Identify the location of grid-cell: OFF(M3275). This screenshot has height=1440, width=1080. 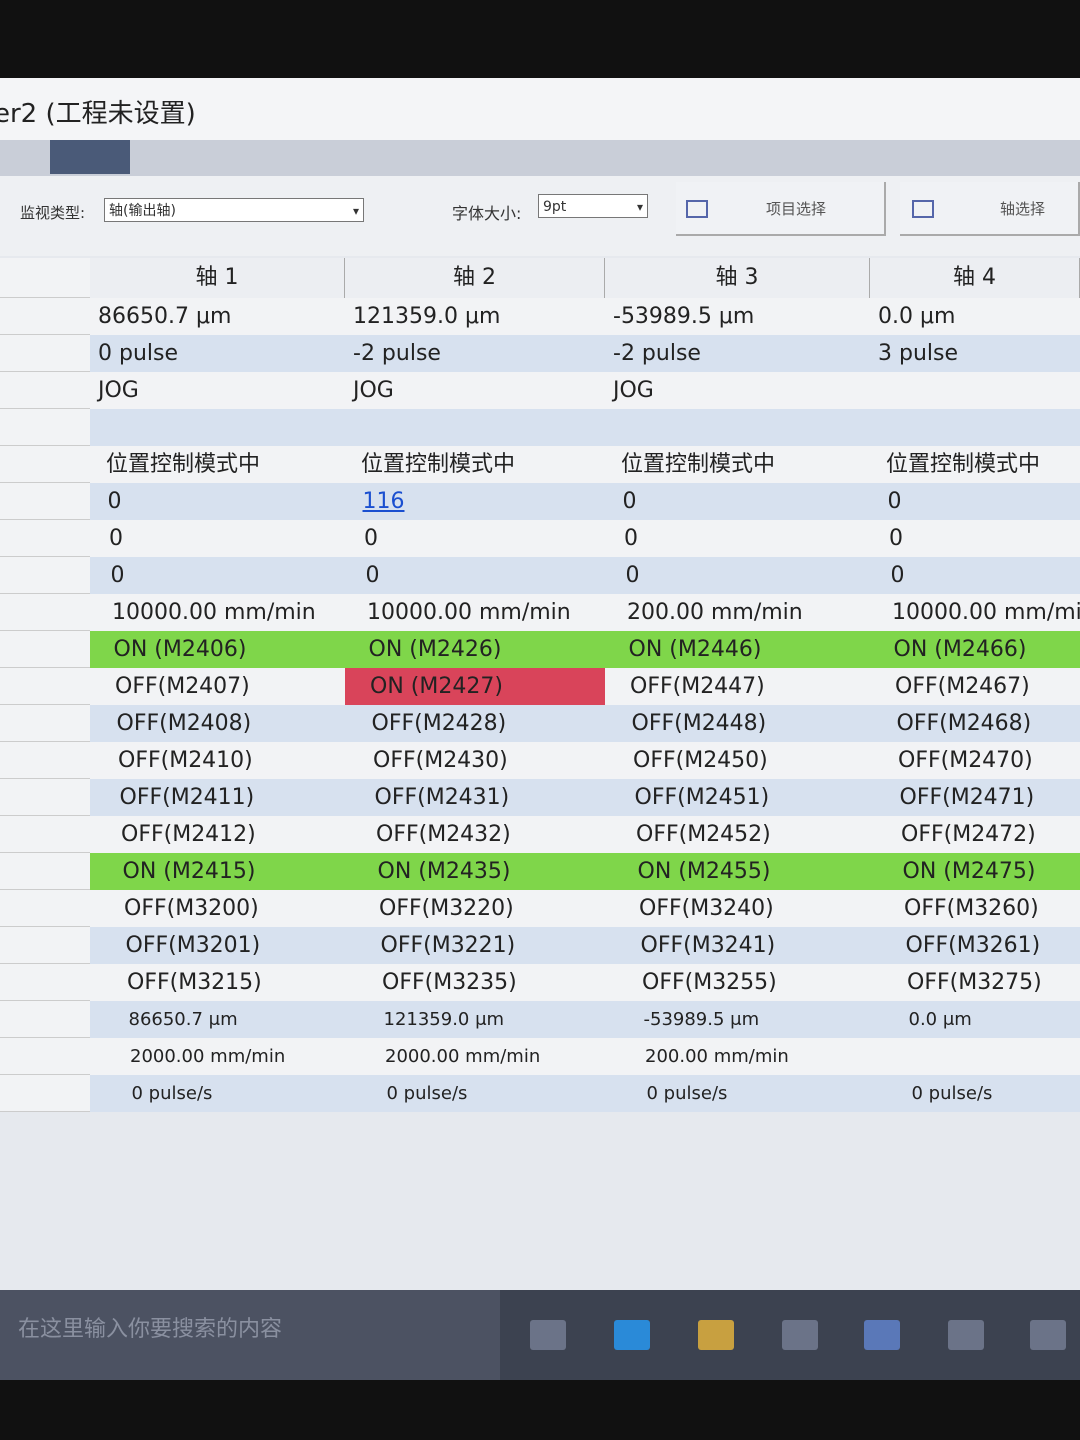
(974, 982).